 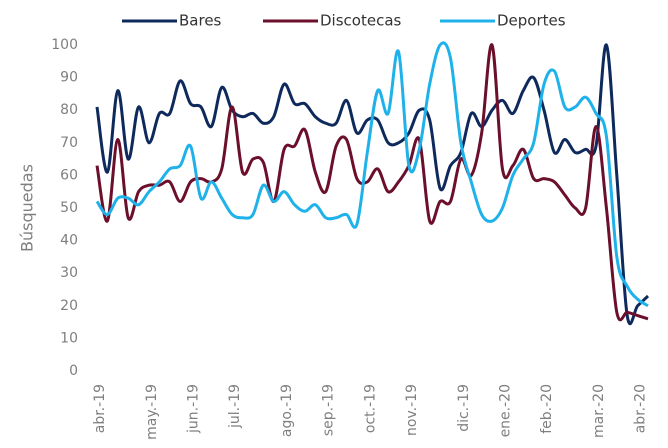 What do you see at coordinates (641, 408) in the screenshot?
I see `x-tick-label: abr.-20` at bounding box center [641, 408].